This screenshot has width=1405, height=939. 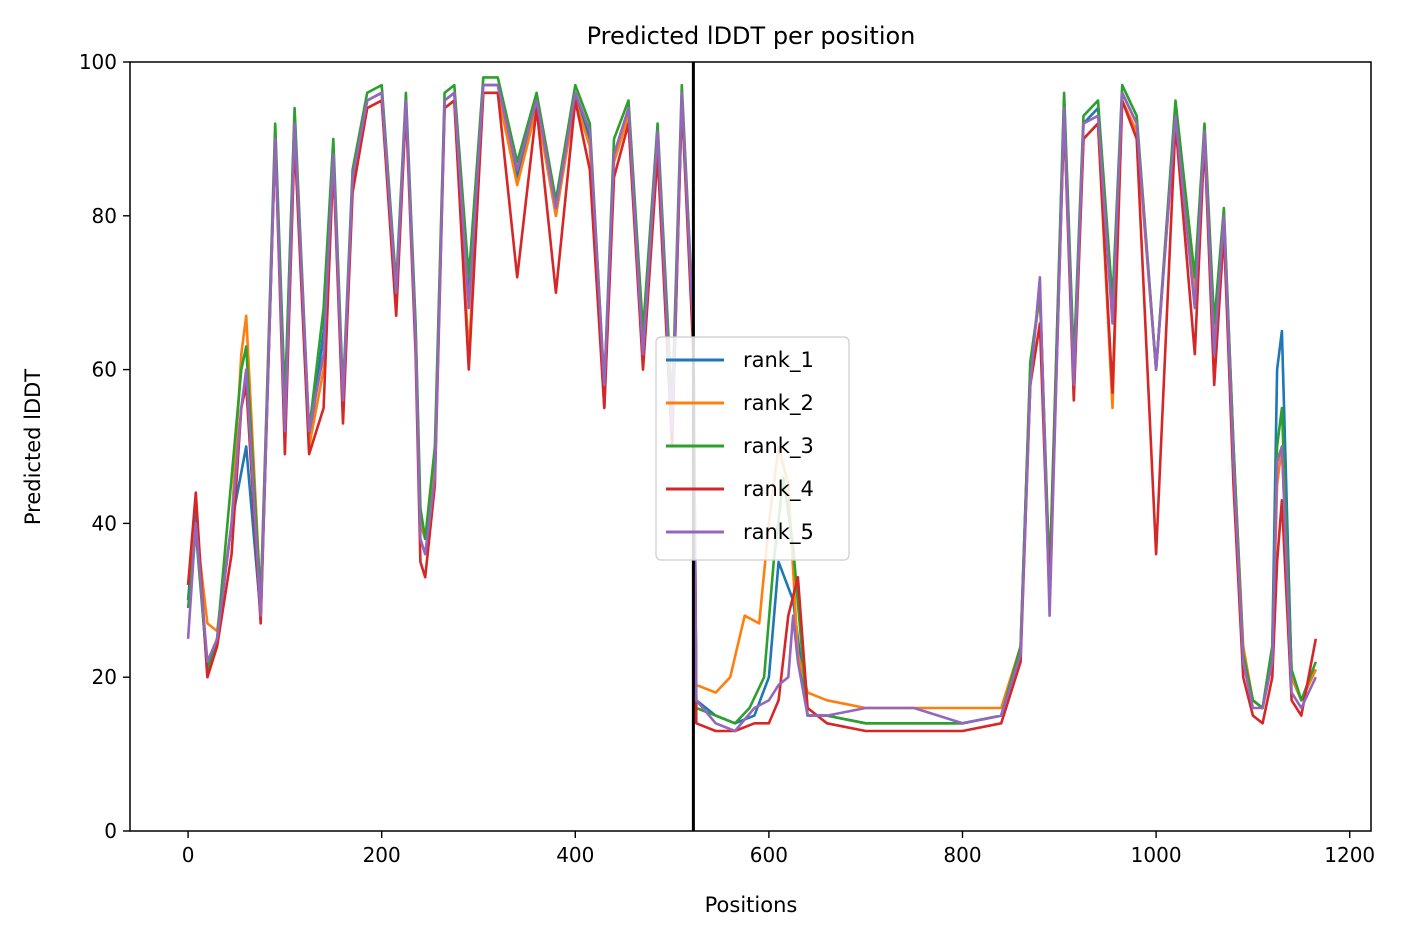 I want to click on chart-title: Predicted lDDT per position, so click(x=751, y=36).